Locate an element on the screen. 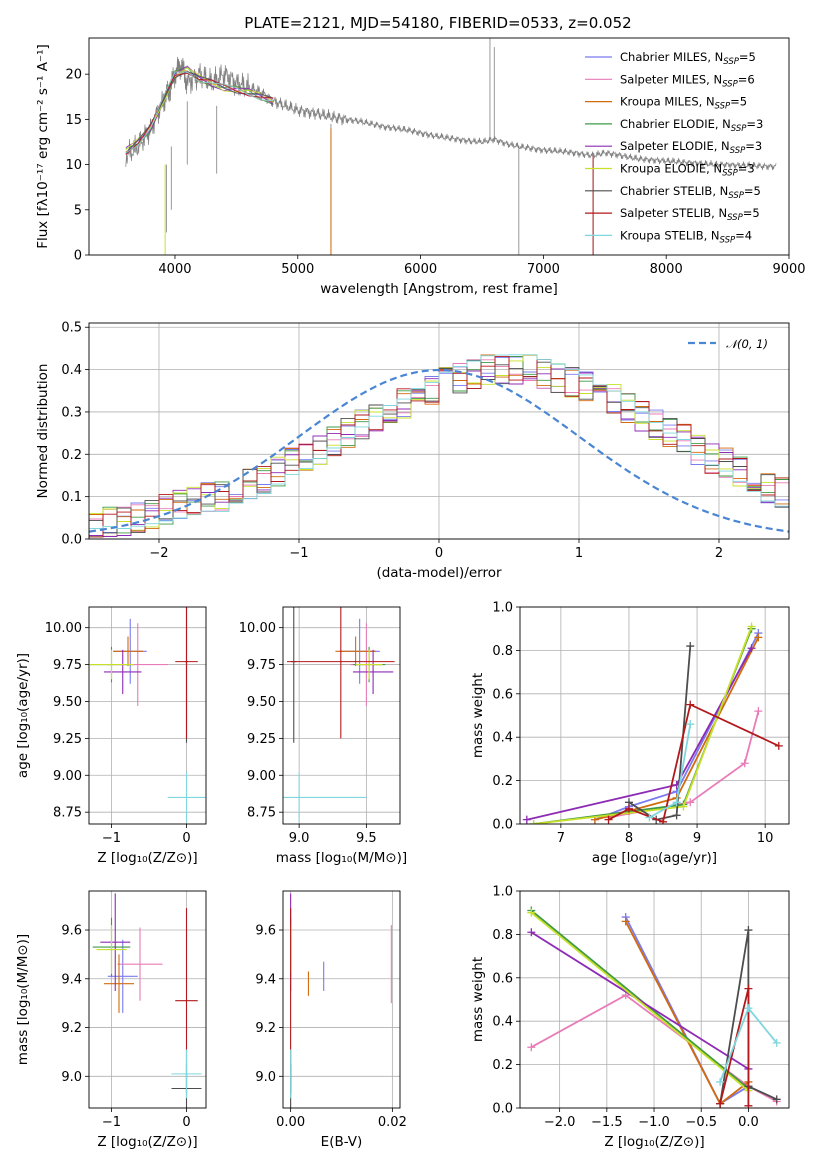  legend-label: 𝒩(0, 1) is located at coordinates (747, 344).